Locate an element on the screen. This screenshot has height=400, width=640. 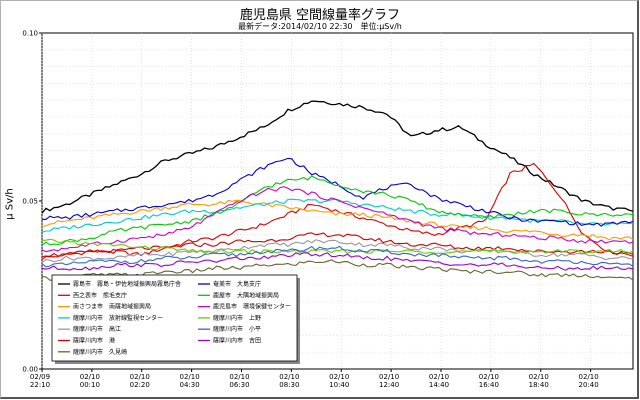
legend-label: 薩摩川内市 港 is located at coordinates (94, 341).